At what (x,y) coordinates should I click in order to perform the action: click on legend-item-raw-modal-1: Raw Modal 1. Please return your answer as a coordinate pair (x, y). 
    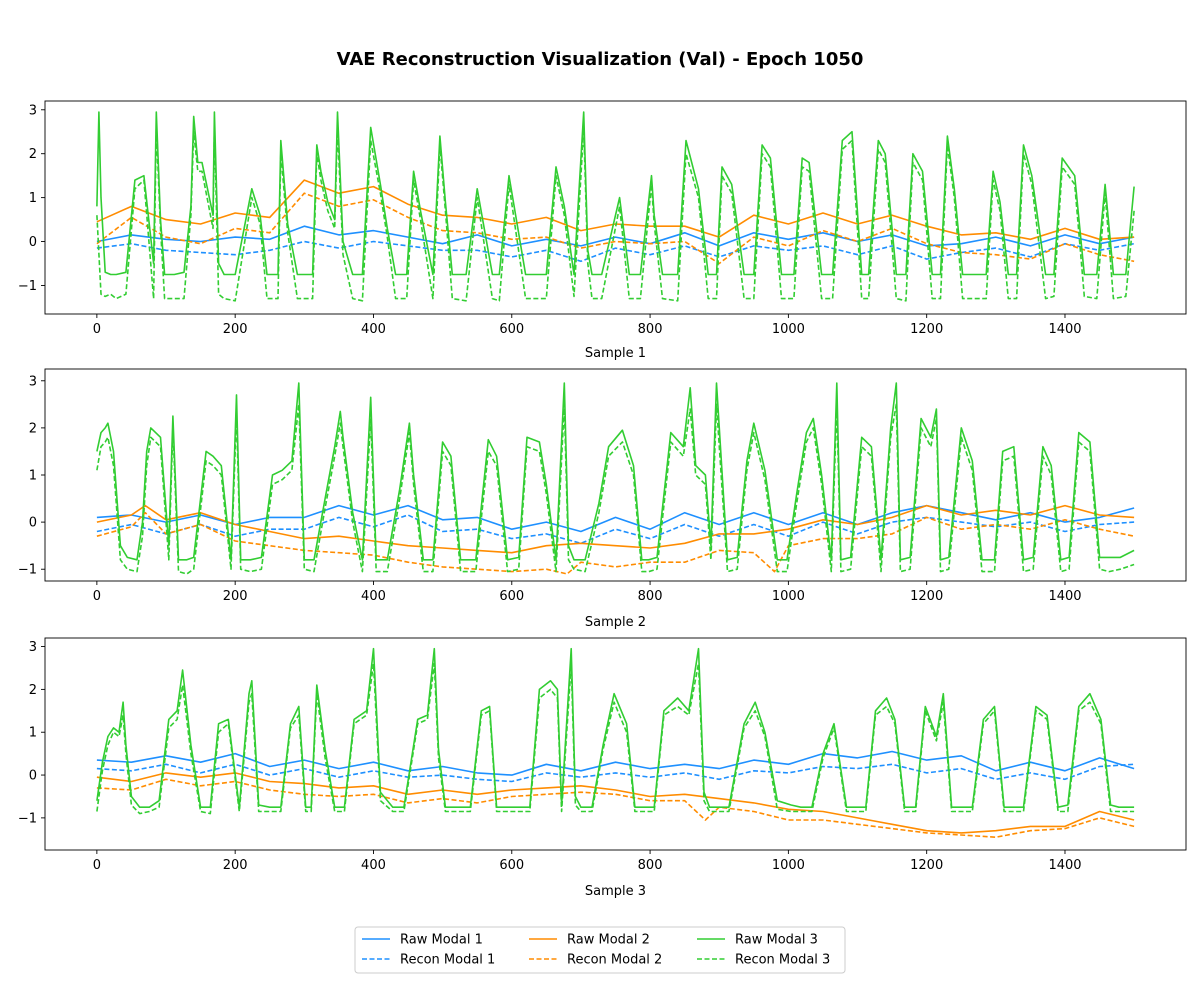
    Looking at the image, I should click on (422, 940).